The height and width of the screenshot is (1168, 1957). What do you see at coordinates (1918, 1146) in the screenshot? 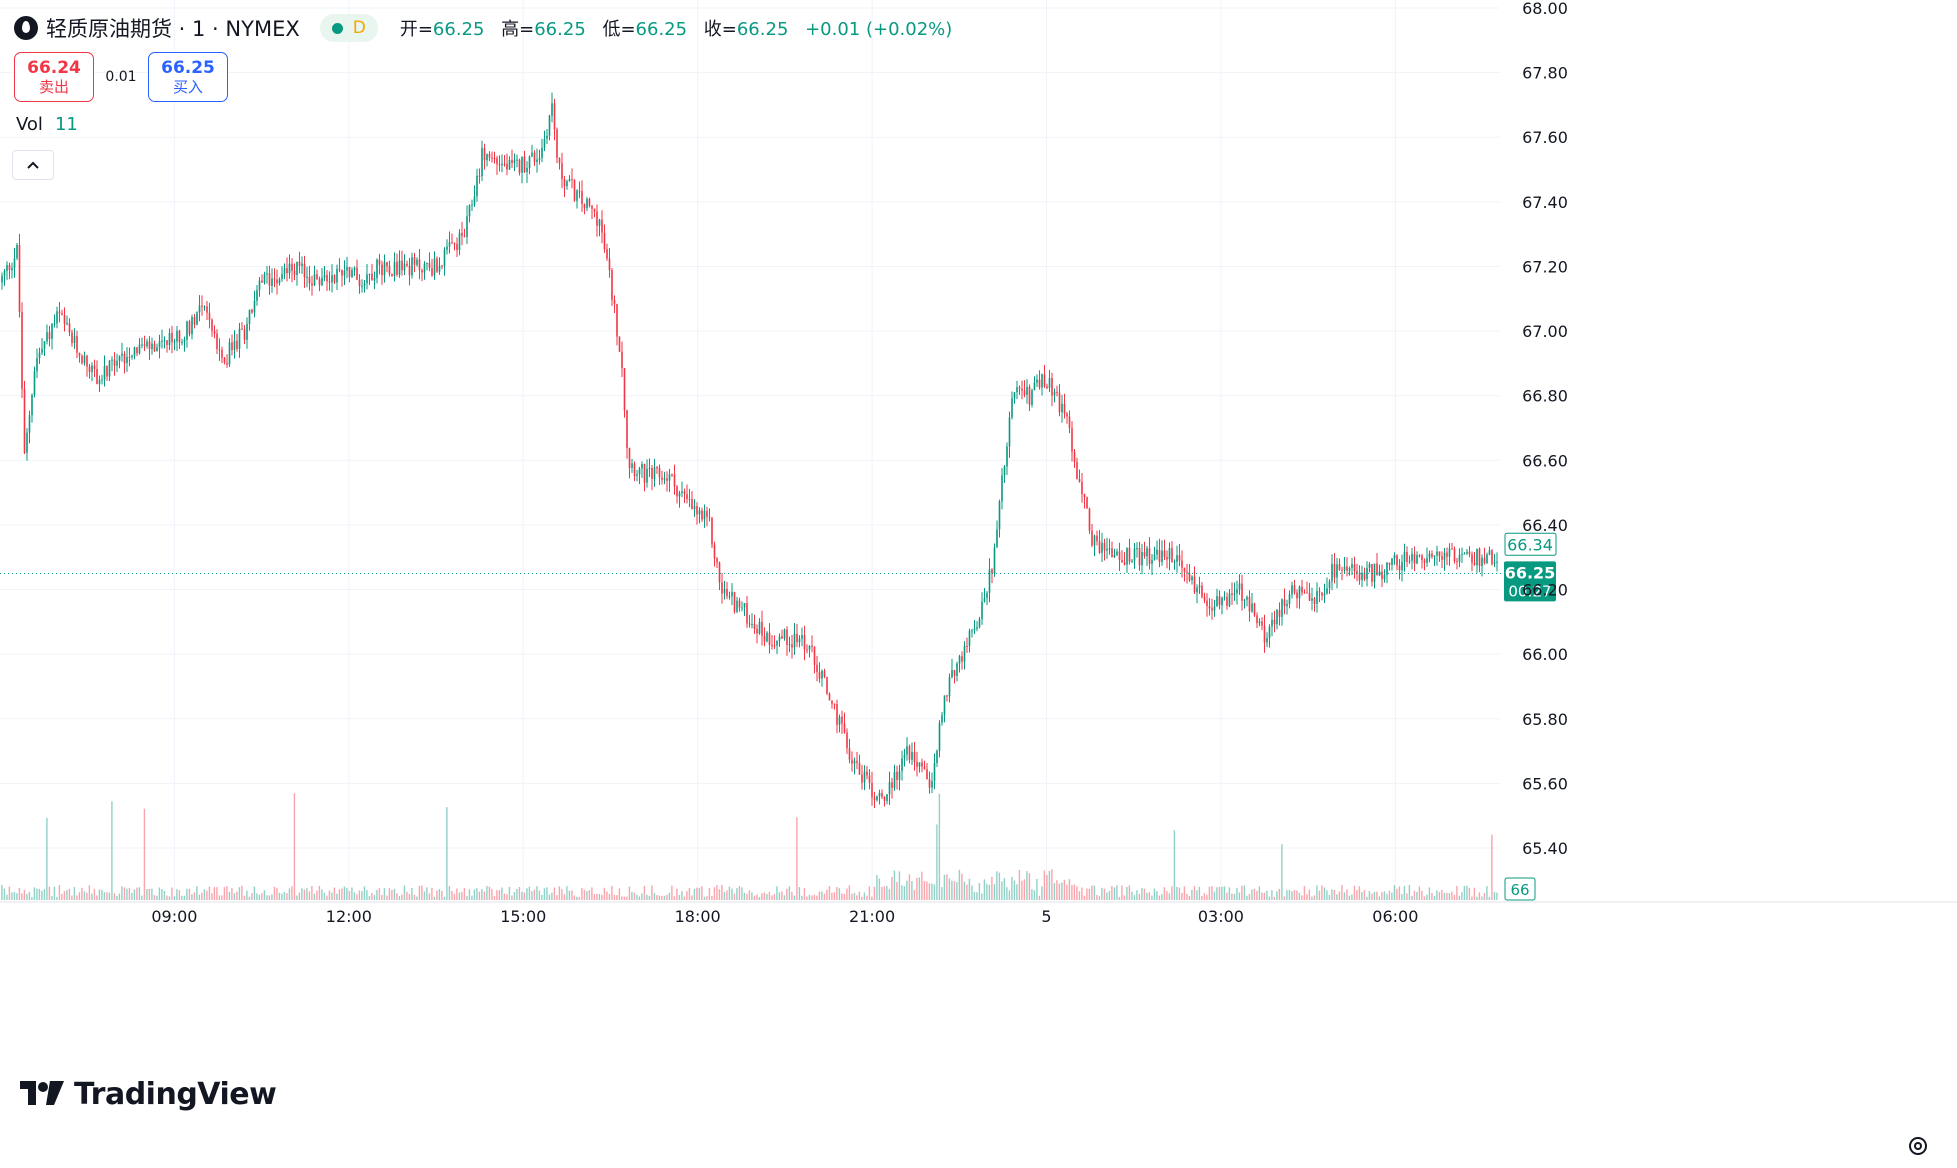
I see `chart-settings-button` at bounding box center [1918, 1146].